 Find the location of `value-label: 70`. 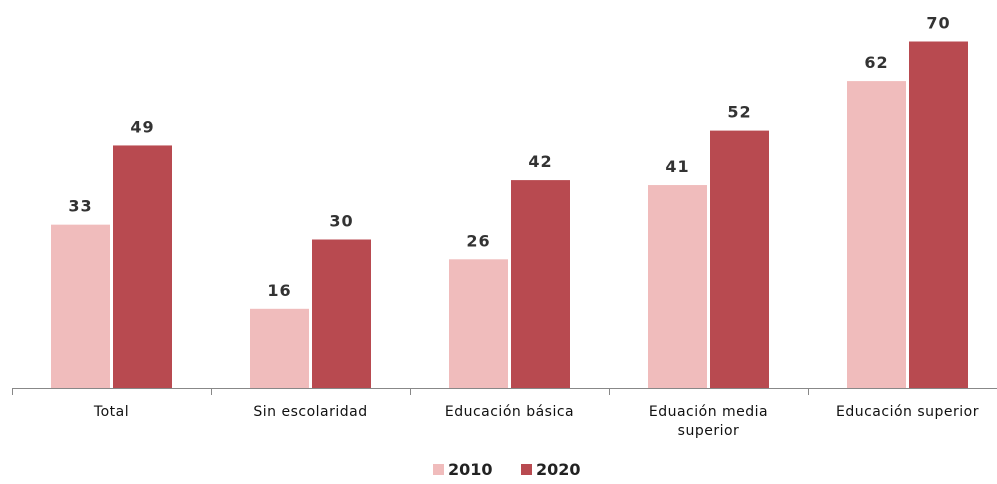

value-label: 70 is located at coordinates (938, 23).